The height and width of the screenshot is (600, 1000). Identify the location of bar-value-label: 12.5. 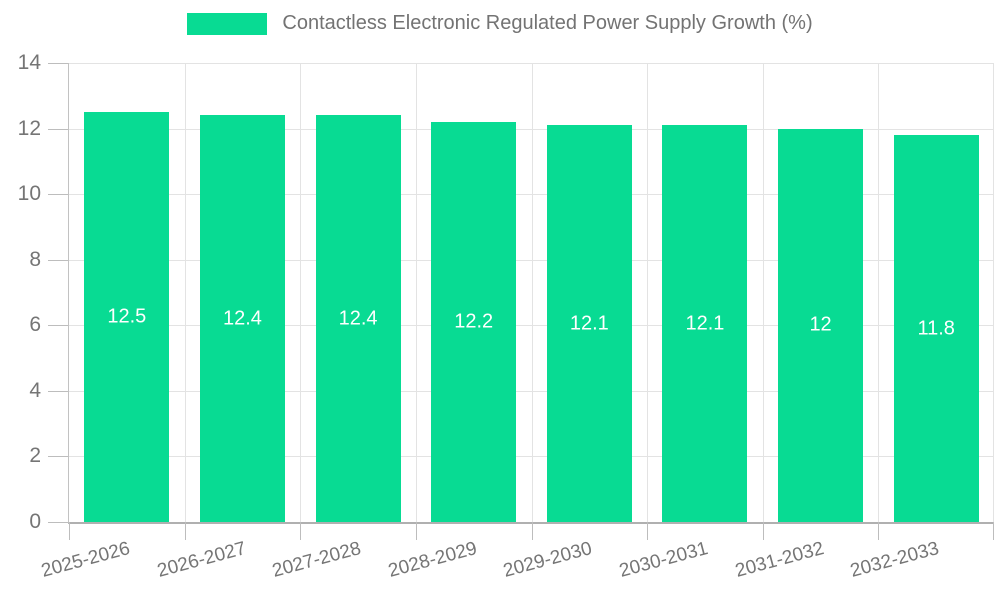
(127, 316).